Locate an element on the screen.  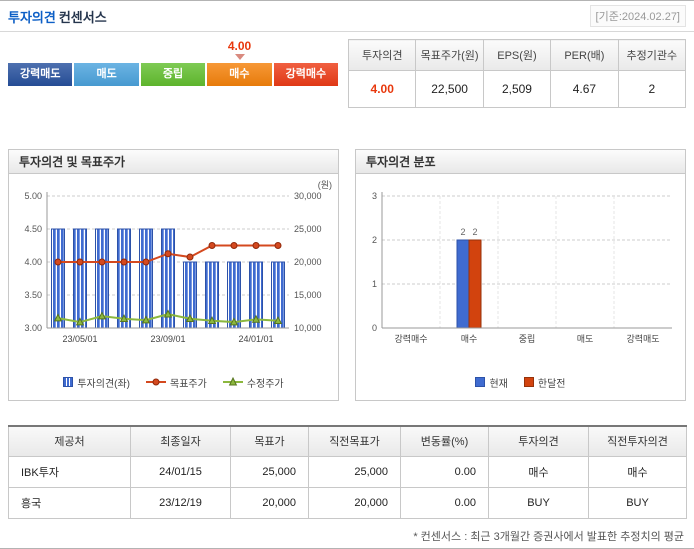
rating-marker-triangle-icon is located at coordinates (239, 59).